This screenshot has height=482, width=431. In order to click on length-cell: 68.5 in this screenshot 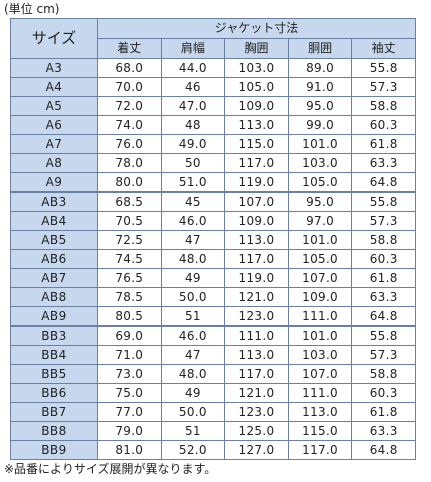, I will do `click(129, 201)`.